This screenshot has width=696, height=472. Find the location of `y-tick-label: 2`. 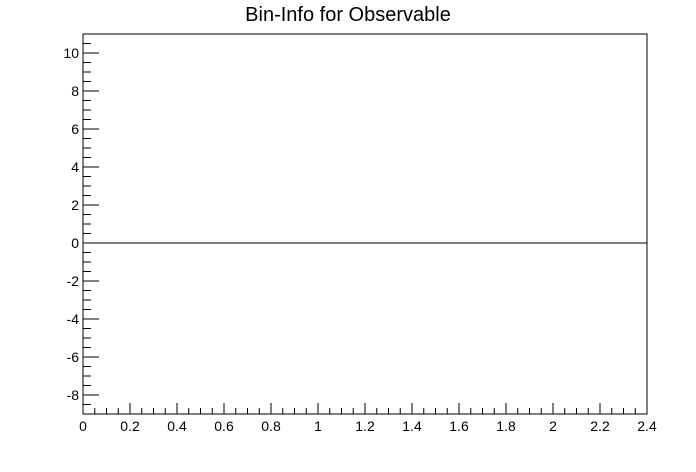

y-tick-label: 2 is located at coordinates (75, 205).